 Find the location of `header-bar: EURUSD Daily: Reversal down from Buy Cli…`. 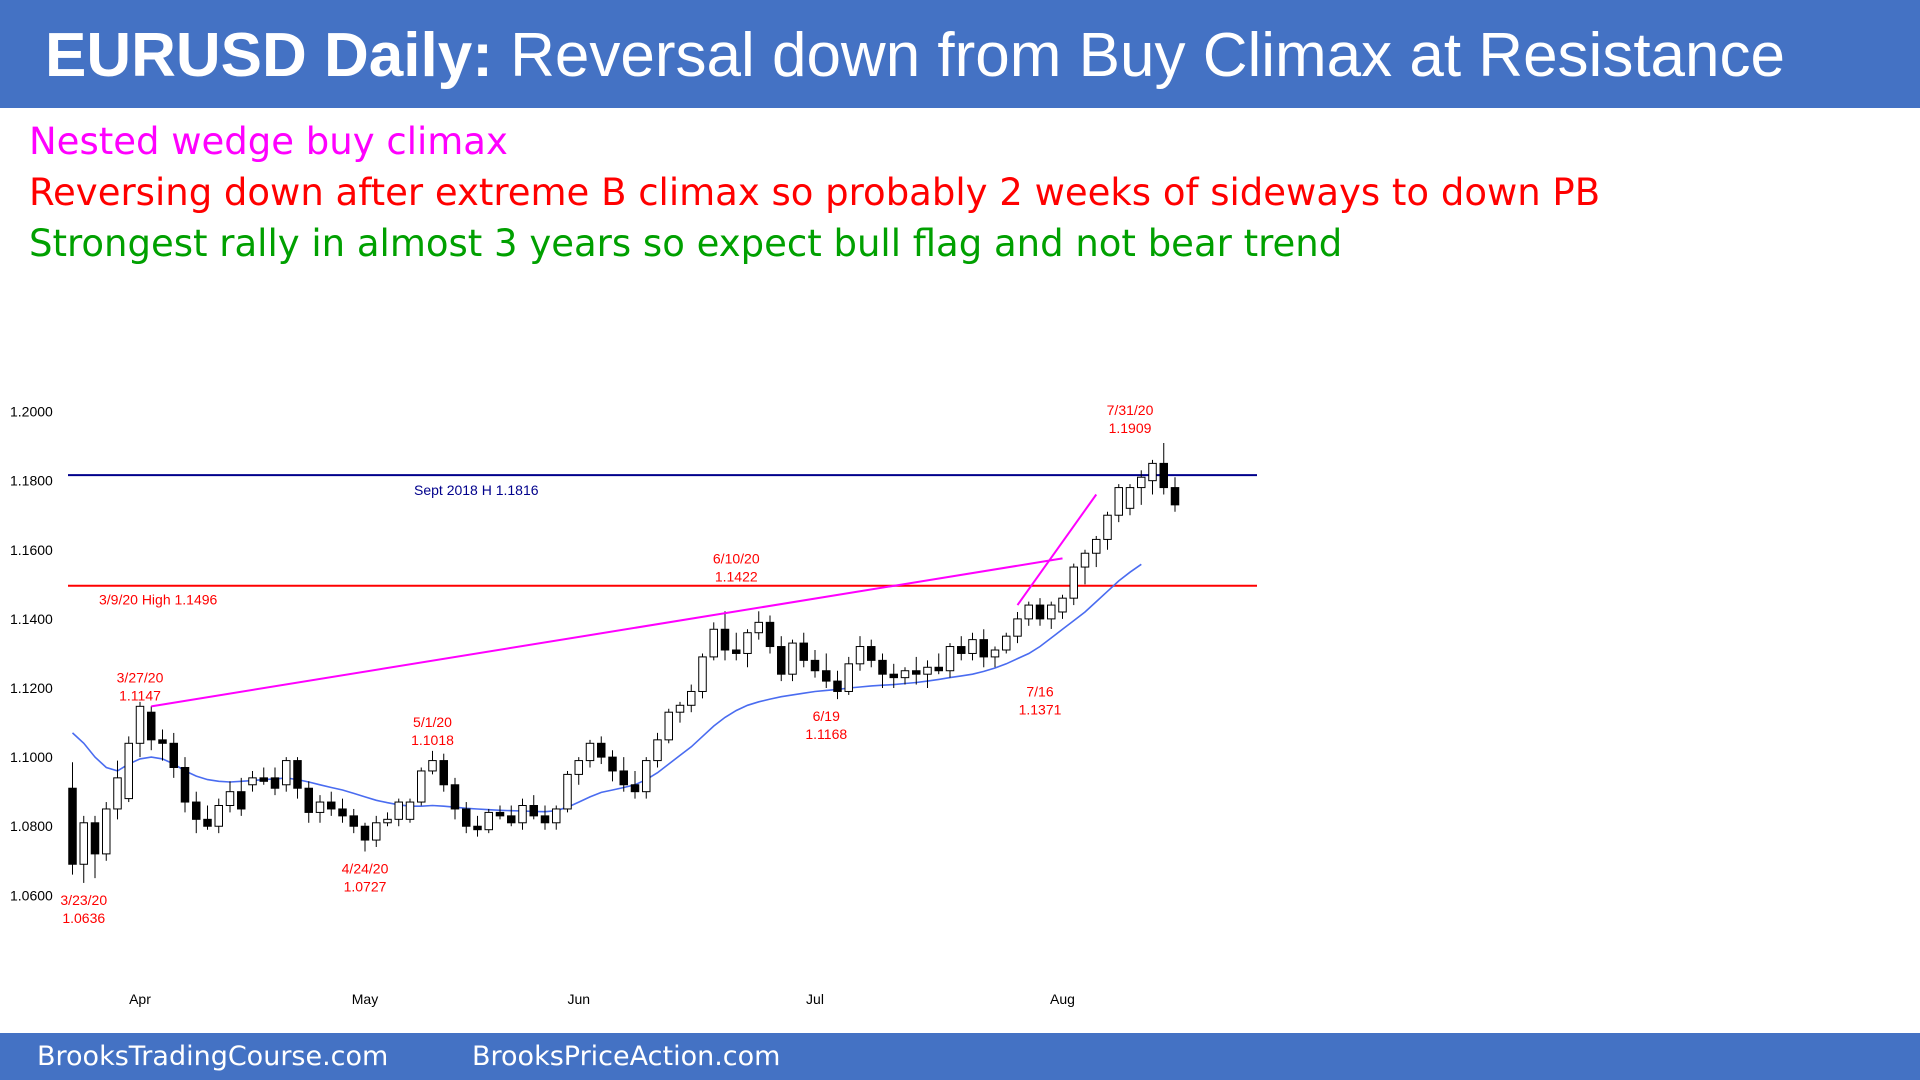

header-bar: EURUSD Daily: Reversal down from Buy Cli… is located at coordinates (960, 54).